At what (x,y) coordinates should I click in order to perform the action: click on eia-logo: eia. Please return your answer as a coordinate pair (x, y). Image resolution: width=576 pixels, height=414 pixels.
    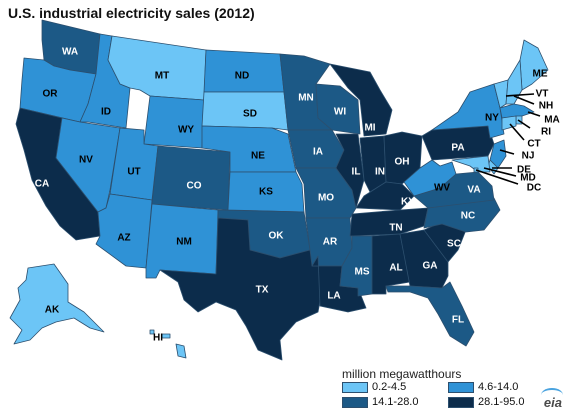
    Looking at the image, I should click on (551, 399).